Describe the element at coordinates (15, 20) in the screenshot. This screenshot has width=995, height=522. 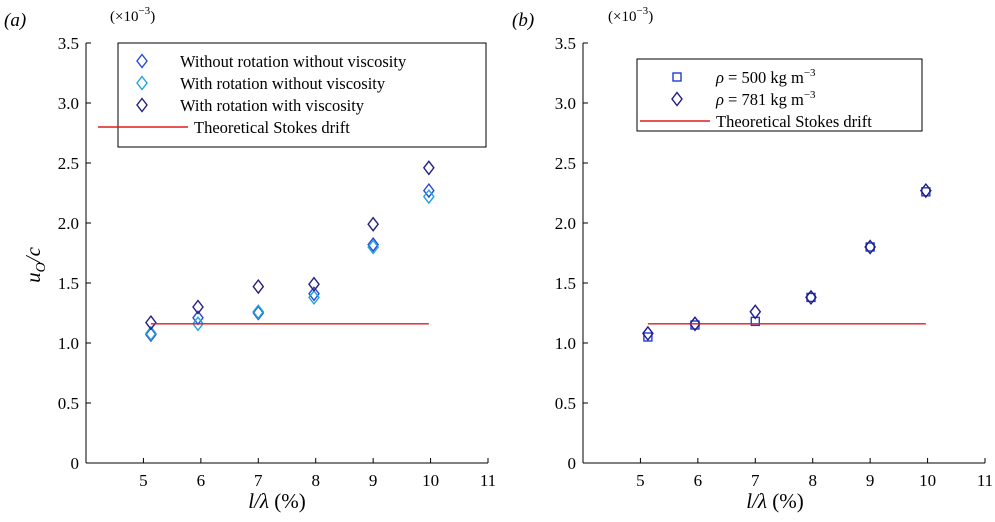
I see `panel-label-a: (a)` at that location.